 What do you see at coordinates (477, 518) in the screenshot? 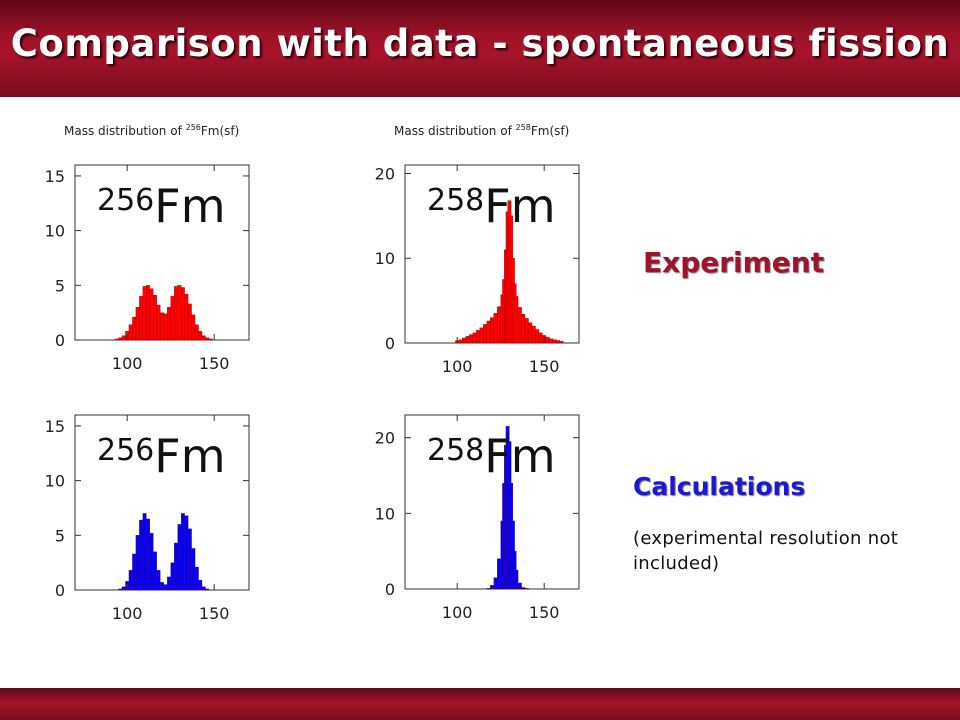
I see `chart-4: 0 10 20 100 150 258Fm` at bounding box center [477, 518].